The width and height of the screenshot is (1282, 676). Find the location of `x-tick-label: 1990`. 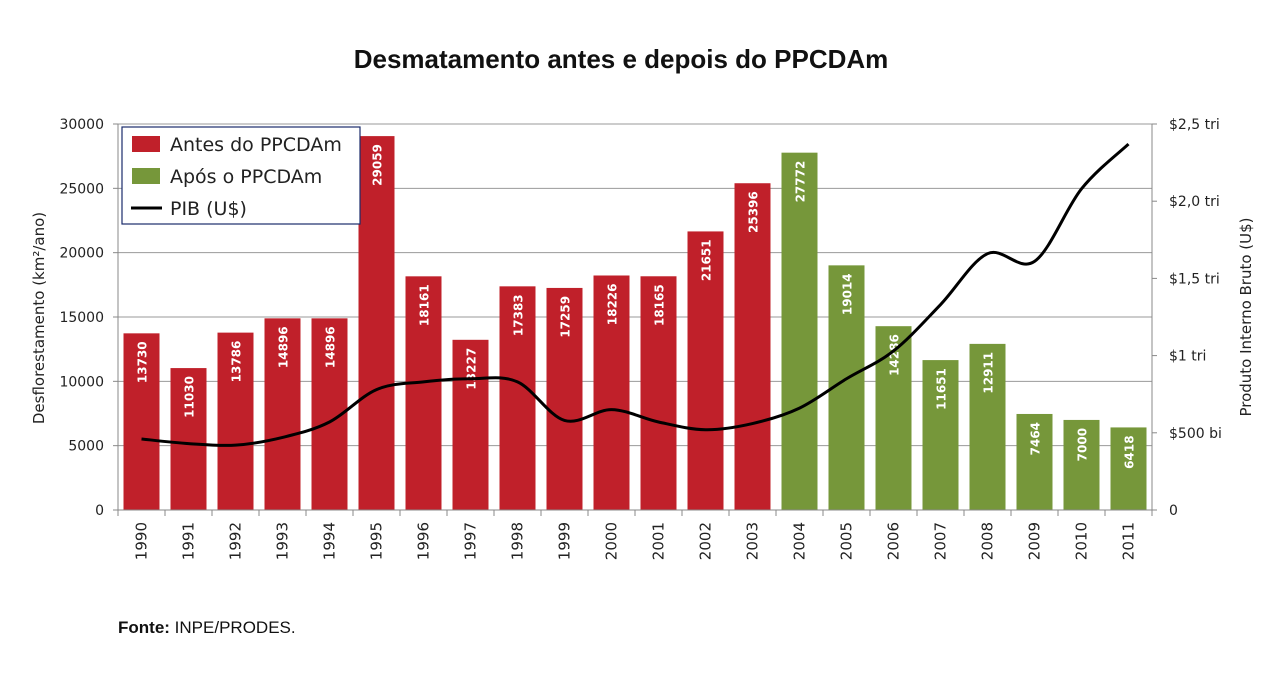

x-tick-label: 1990 is located at coordinates (142, 541).